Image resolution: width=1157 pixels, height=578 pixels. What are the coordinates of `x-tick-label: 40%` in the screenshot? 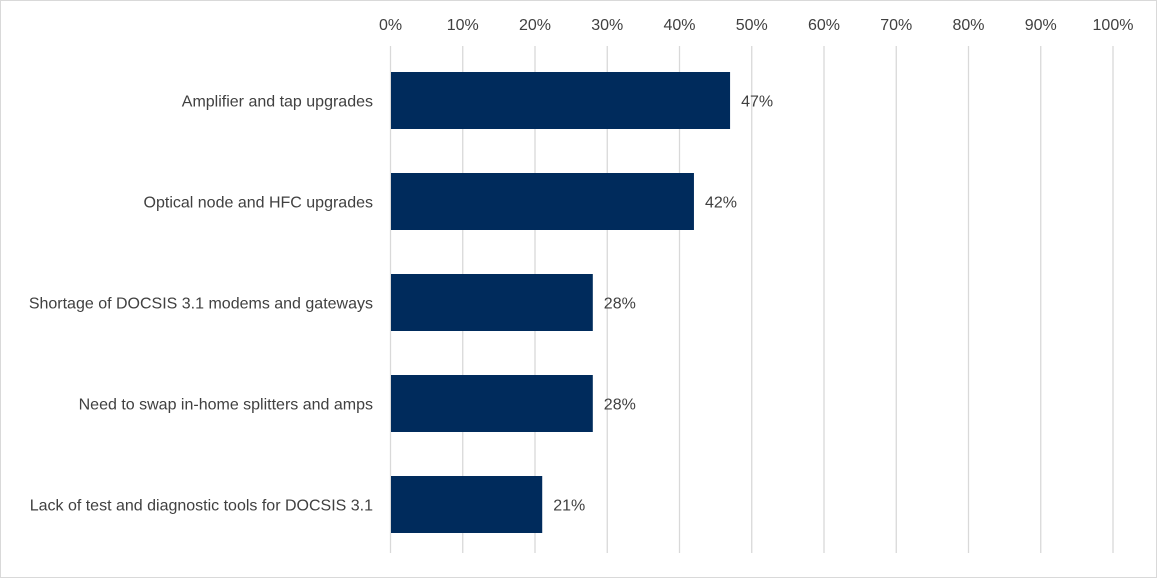 It's located at (679, 25).